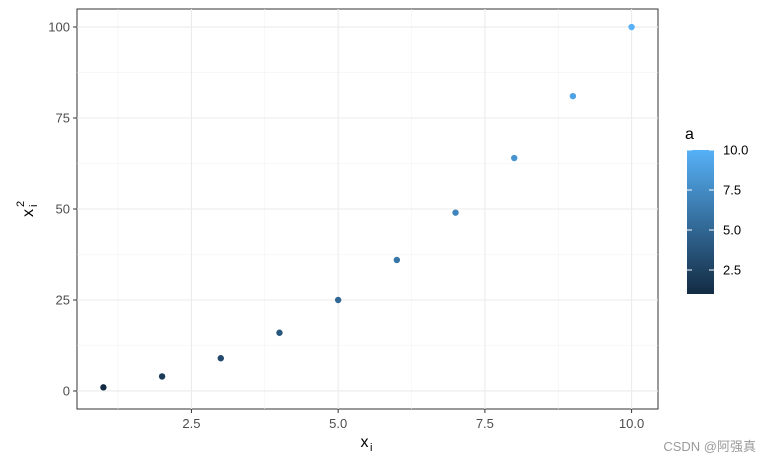 Image resolution: width=770 pixels, height=463 pixels. I want to click on y-tick-label: 50, so click(63, 209).